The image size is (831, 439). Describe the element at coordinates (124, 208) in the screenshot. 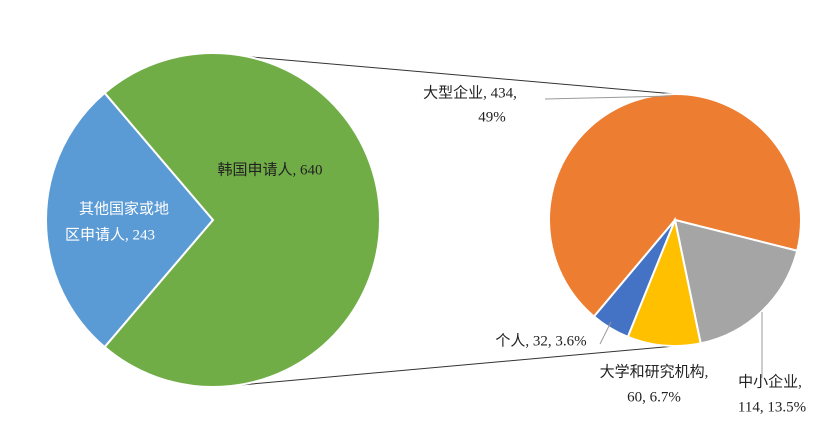

I see `data-label: 其他国家或地` at that location.